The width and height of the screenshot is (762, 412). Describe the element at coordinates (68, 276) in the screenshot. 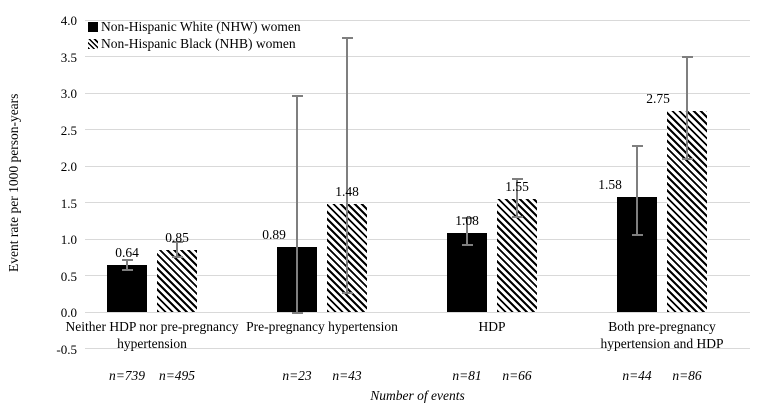

I see `y-tick-label: 0.5` at that location.